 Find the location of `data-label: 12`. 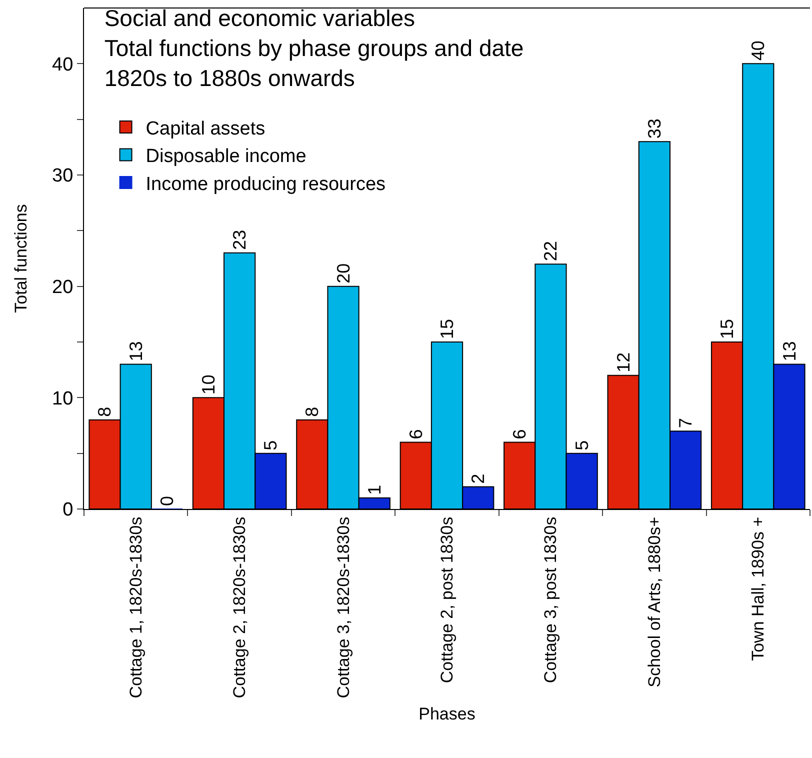

data-label: 12 is located at coordinates (623, 362).